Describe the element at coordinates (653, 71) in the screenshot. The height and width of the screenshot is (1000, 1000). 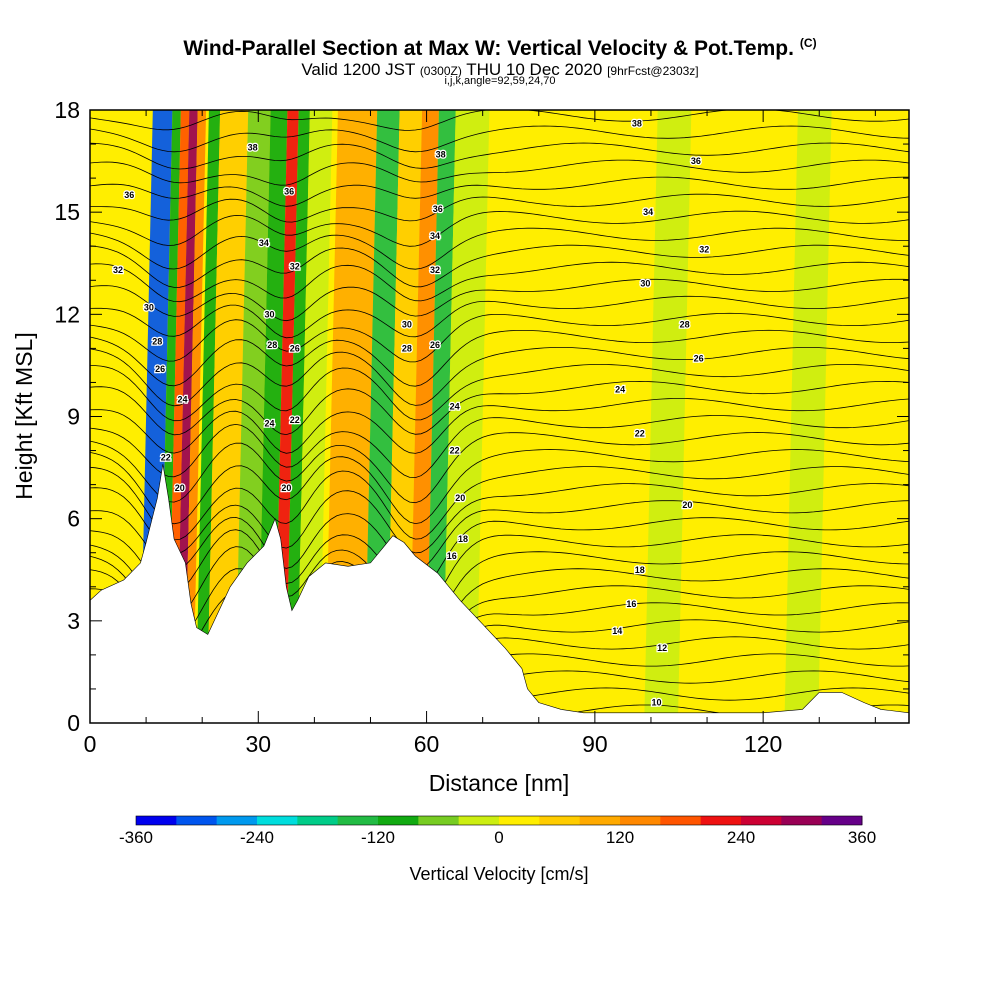
I see `forecast-info: [9hrFcst@2303z]` at that location.